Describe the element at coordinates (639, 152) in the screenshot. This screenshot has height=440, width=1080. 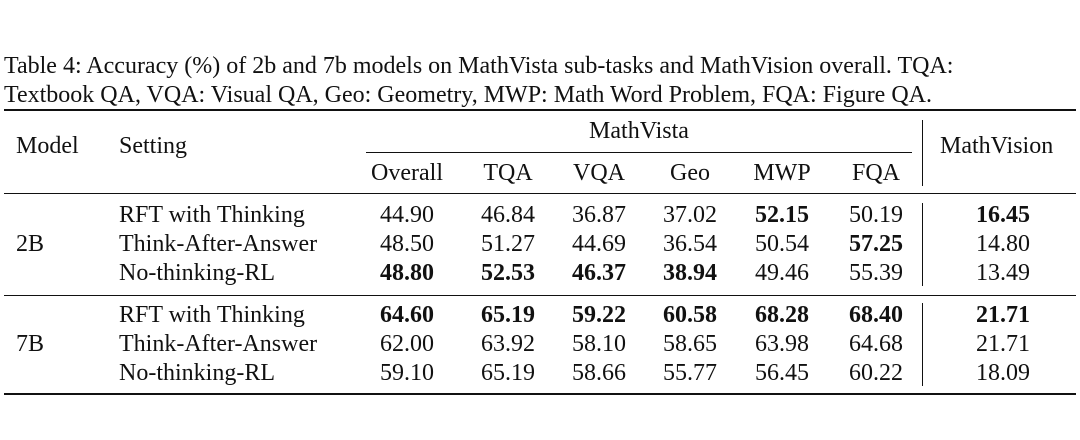
I see `mathvista-sub-rule` at that location.